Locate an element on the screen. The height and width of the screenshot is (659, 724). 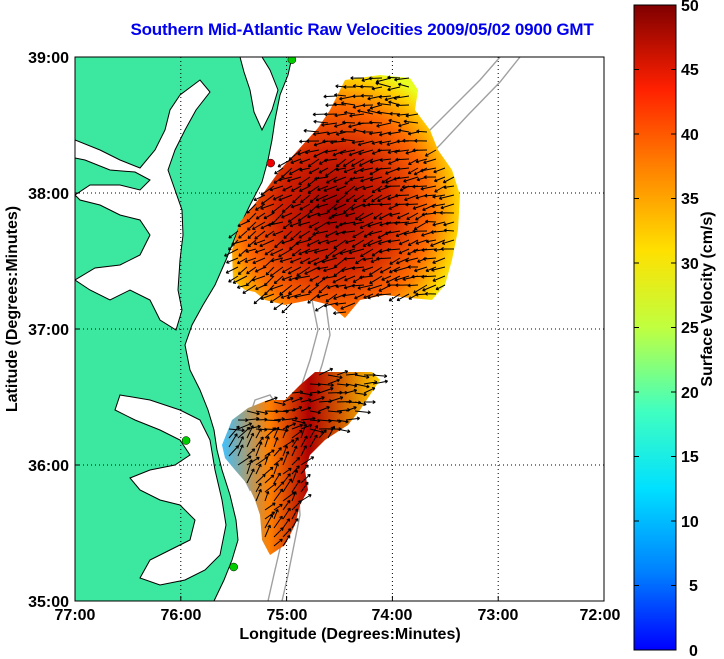
colorbar-tick-marks is located at coordinates (655, 327).